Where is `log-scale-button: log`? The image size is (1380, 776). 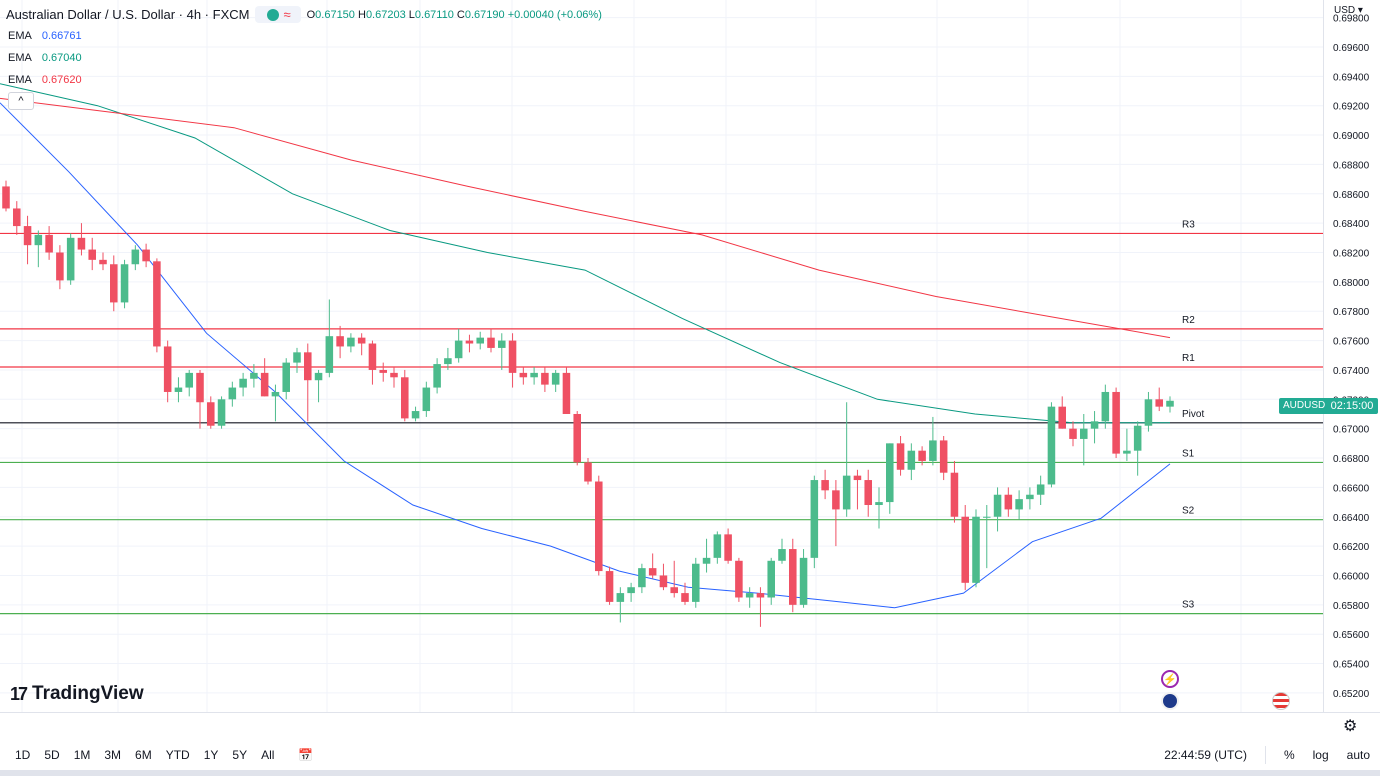 log-scale-button: log is located at coordinates (1320, 755).